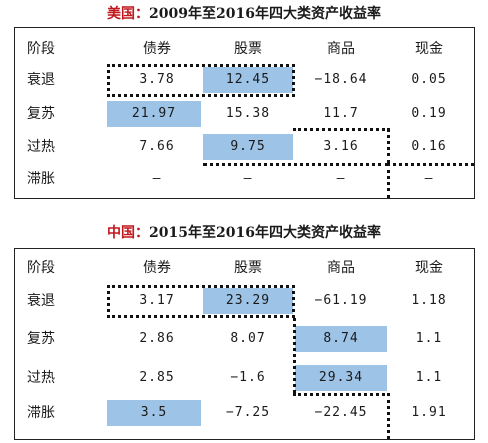 This screenshot has width=488, height=443. I want to click on cn-recession-outline, so click(201, 301).